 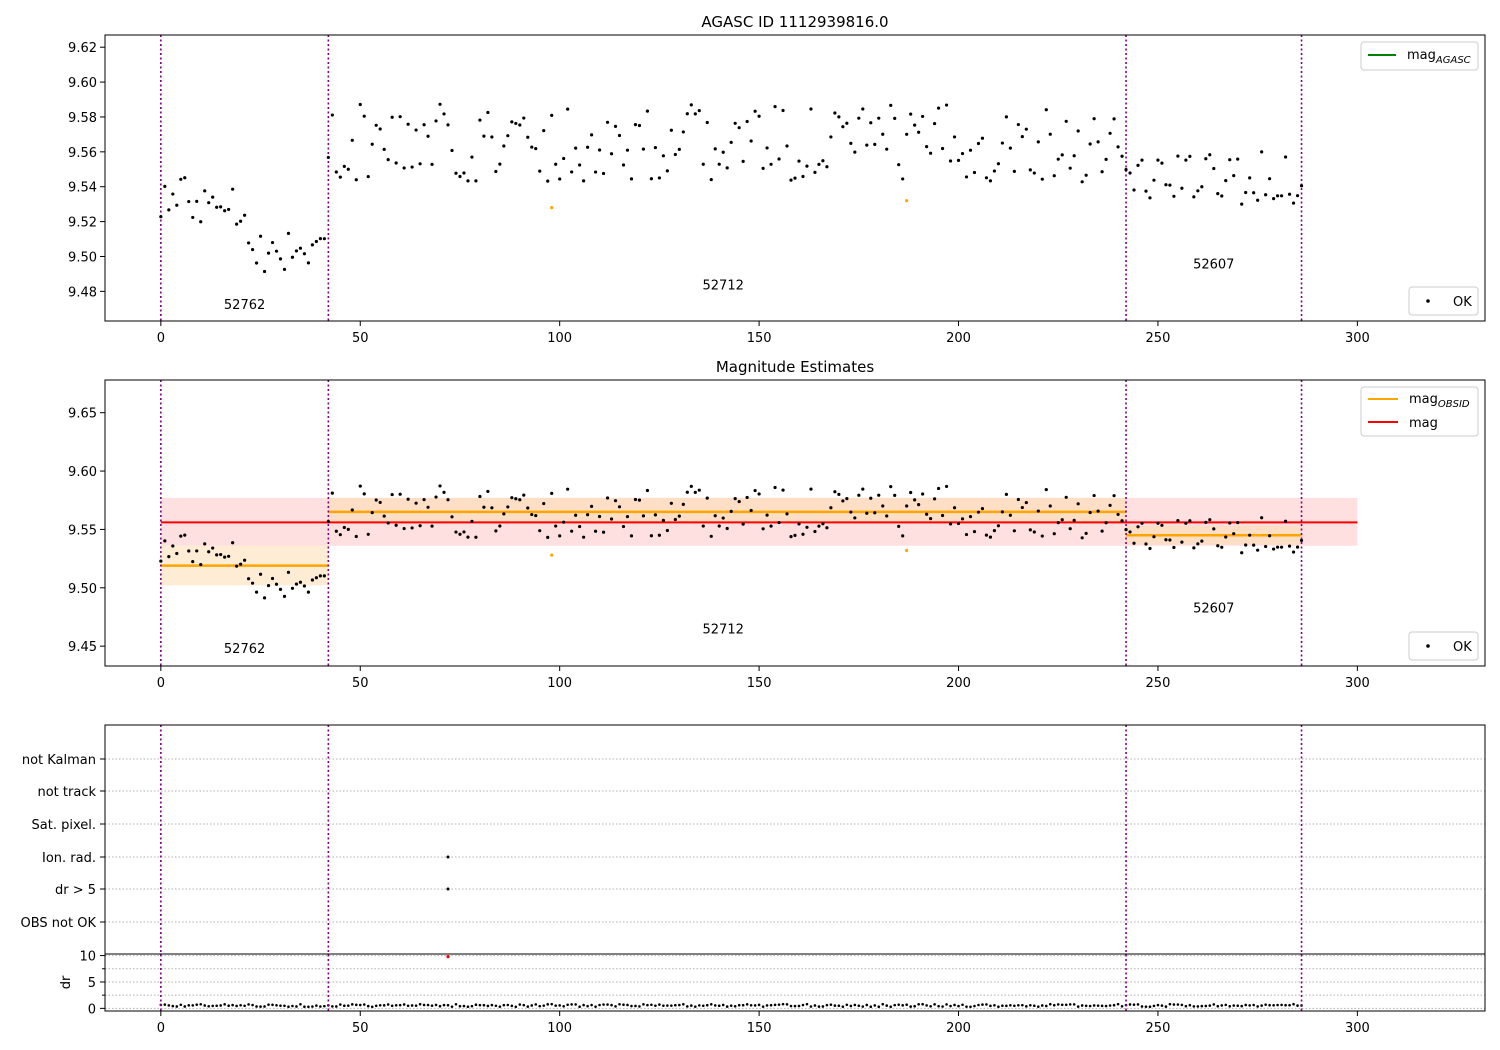 I want to click on y-tick-label: 9.48, so click(x=82, y=292).